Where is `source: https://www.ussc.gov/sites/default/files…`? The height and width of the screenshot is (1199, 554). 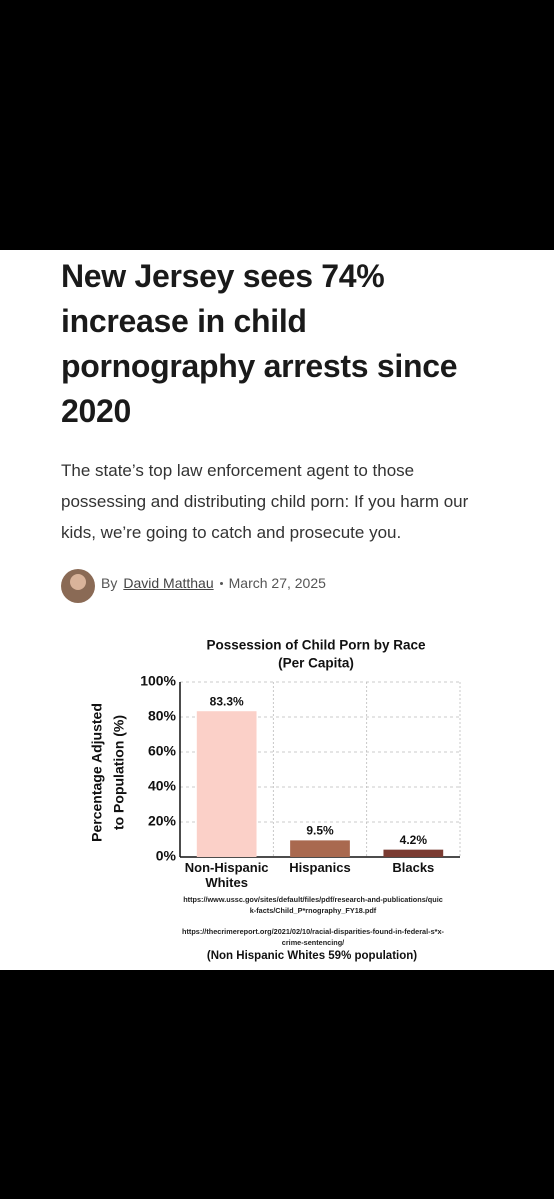
source: https://www.ussc.gov/sites/default/files… is located at coordinates (313, 905).